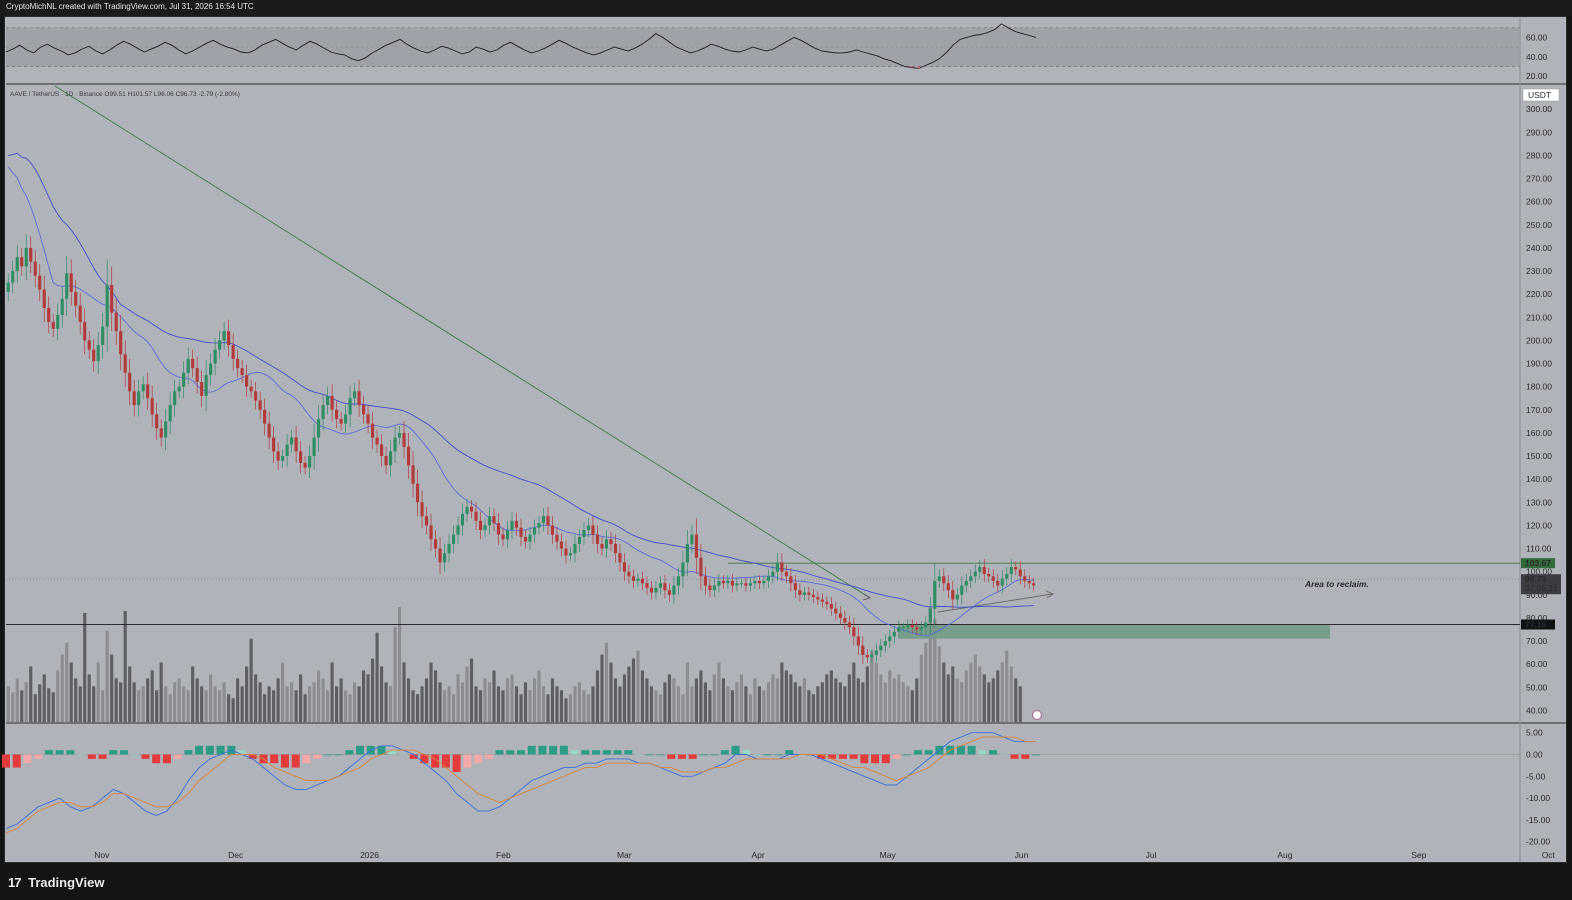  What do you see at coordinates (236, 855) in the screenshot?
I see `time-tick-label: Dec` at bounding box center [236, 855].